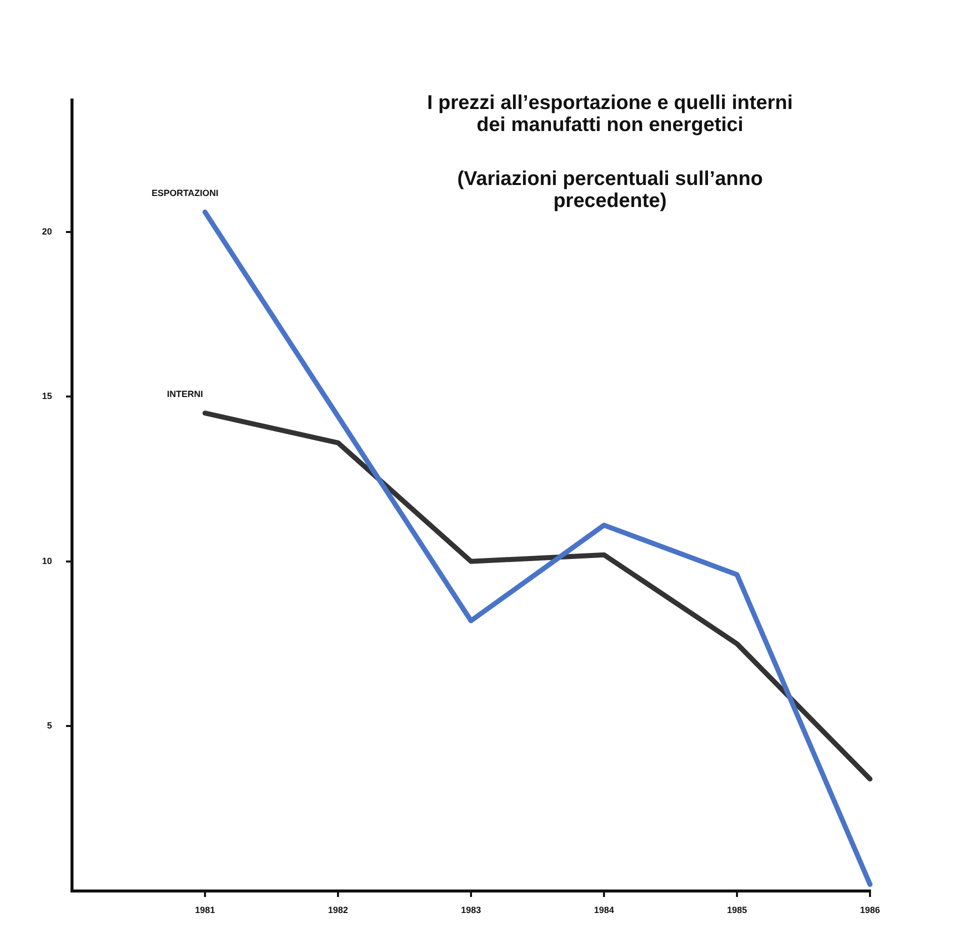 Image resolution: width=957 pixels, height=944 pixels. I want to click on series-label: INTERNI, so click(185, 394).